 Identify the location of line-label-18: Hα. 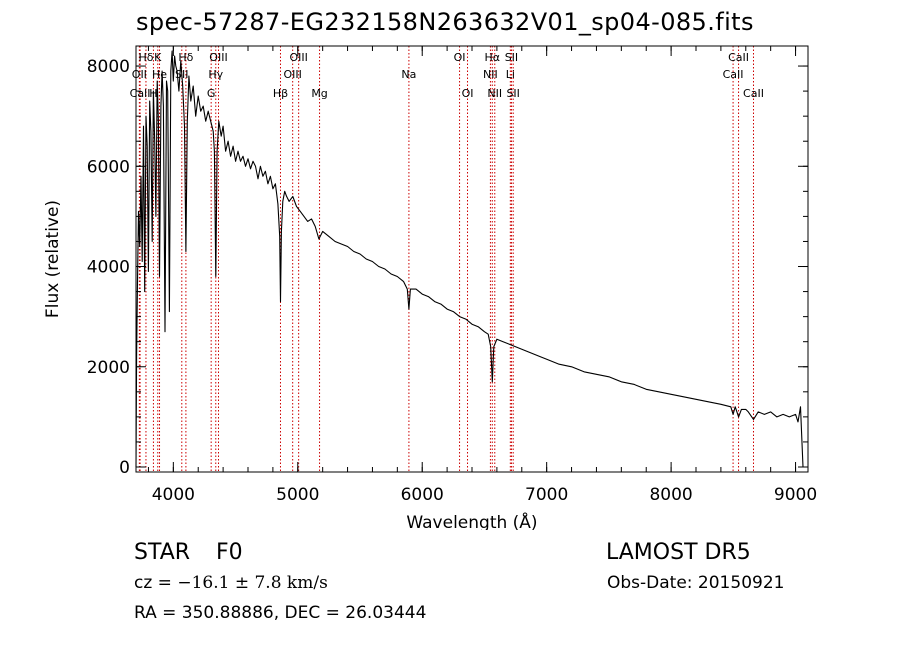
(493, 57).